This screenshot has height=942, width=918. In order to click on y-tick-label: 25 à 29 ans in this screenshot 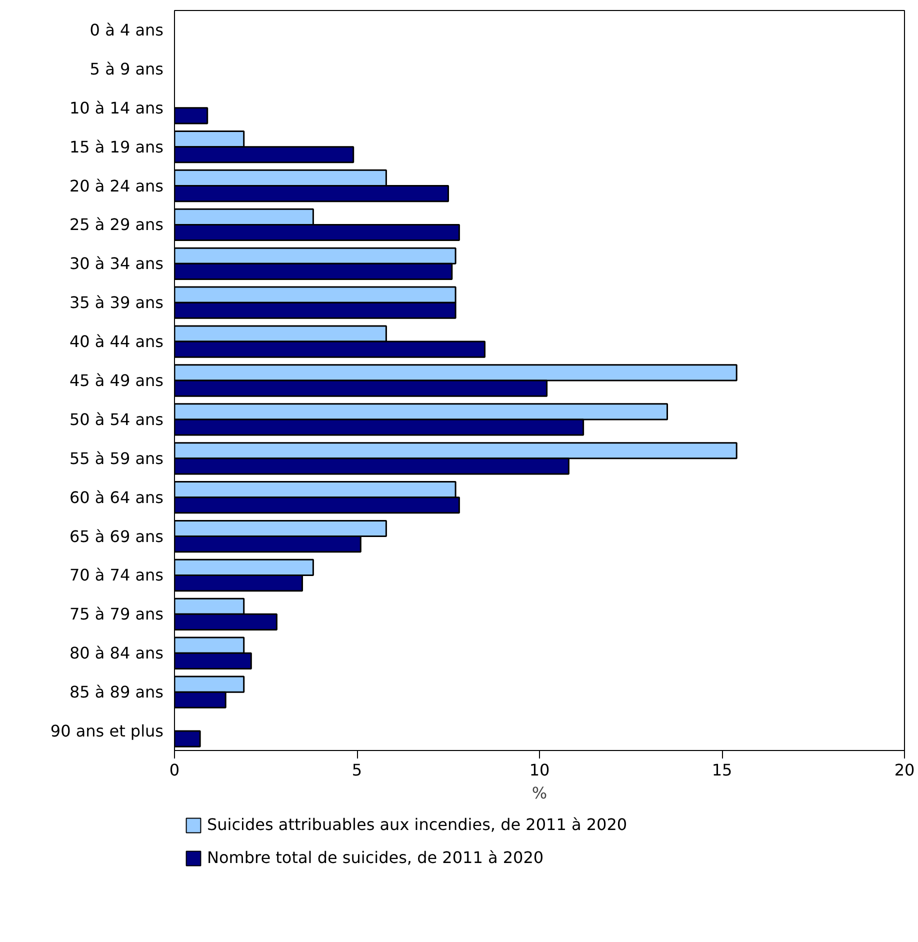, I will do `click(116, 224)`.